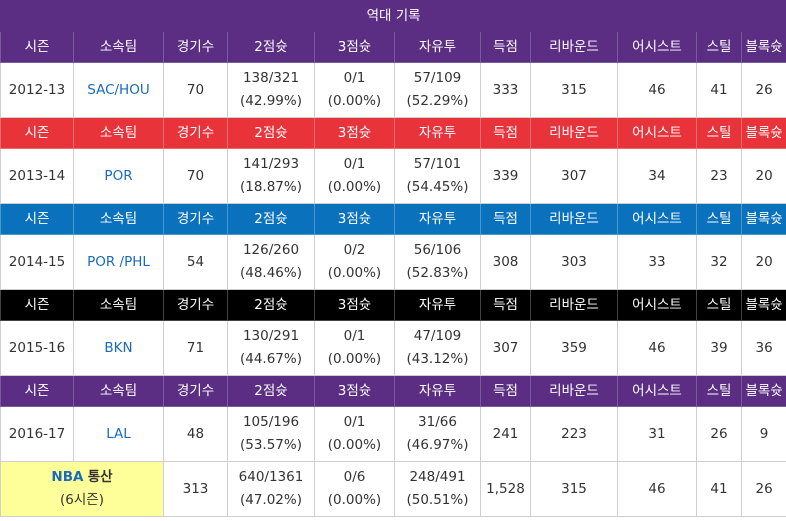 This screenshot has height=521, width=786. What do you see at coordinates (505, 347) in the screenshot?
I see `points-cell-value: 307` at bounding box center [505, 347].